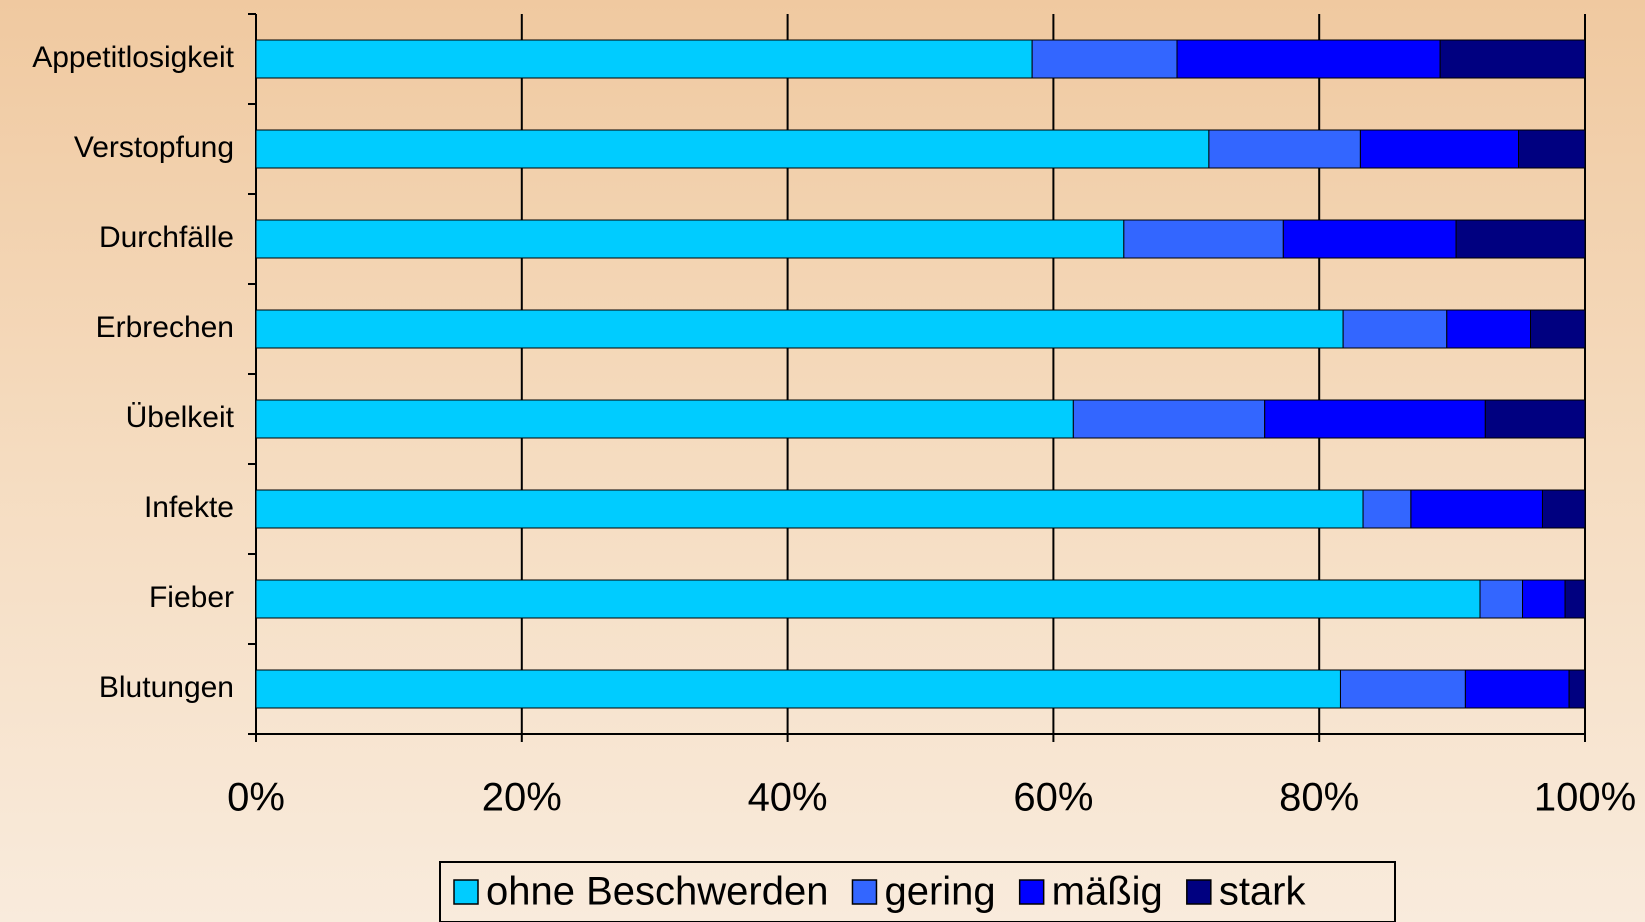 The height and width of the screenshot is (922, 1645). What do you see at coordinates (788, 798) in the screenshot?
I see `x-tick-label: 40%` at bounding box center [788, 798].